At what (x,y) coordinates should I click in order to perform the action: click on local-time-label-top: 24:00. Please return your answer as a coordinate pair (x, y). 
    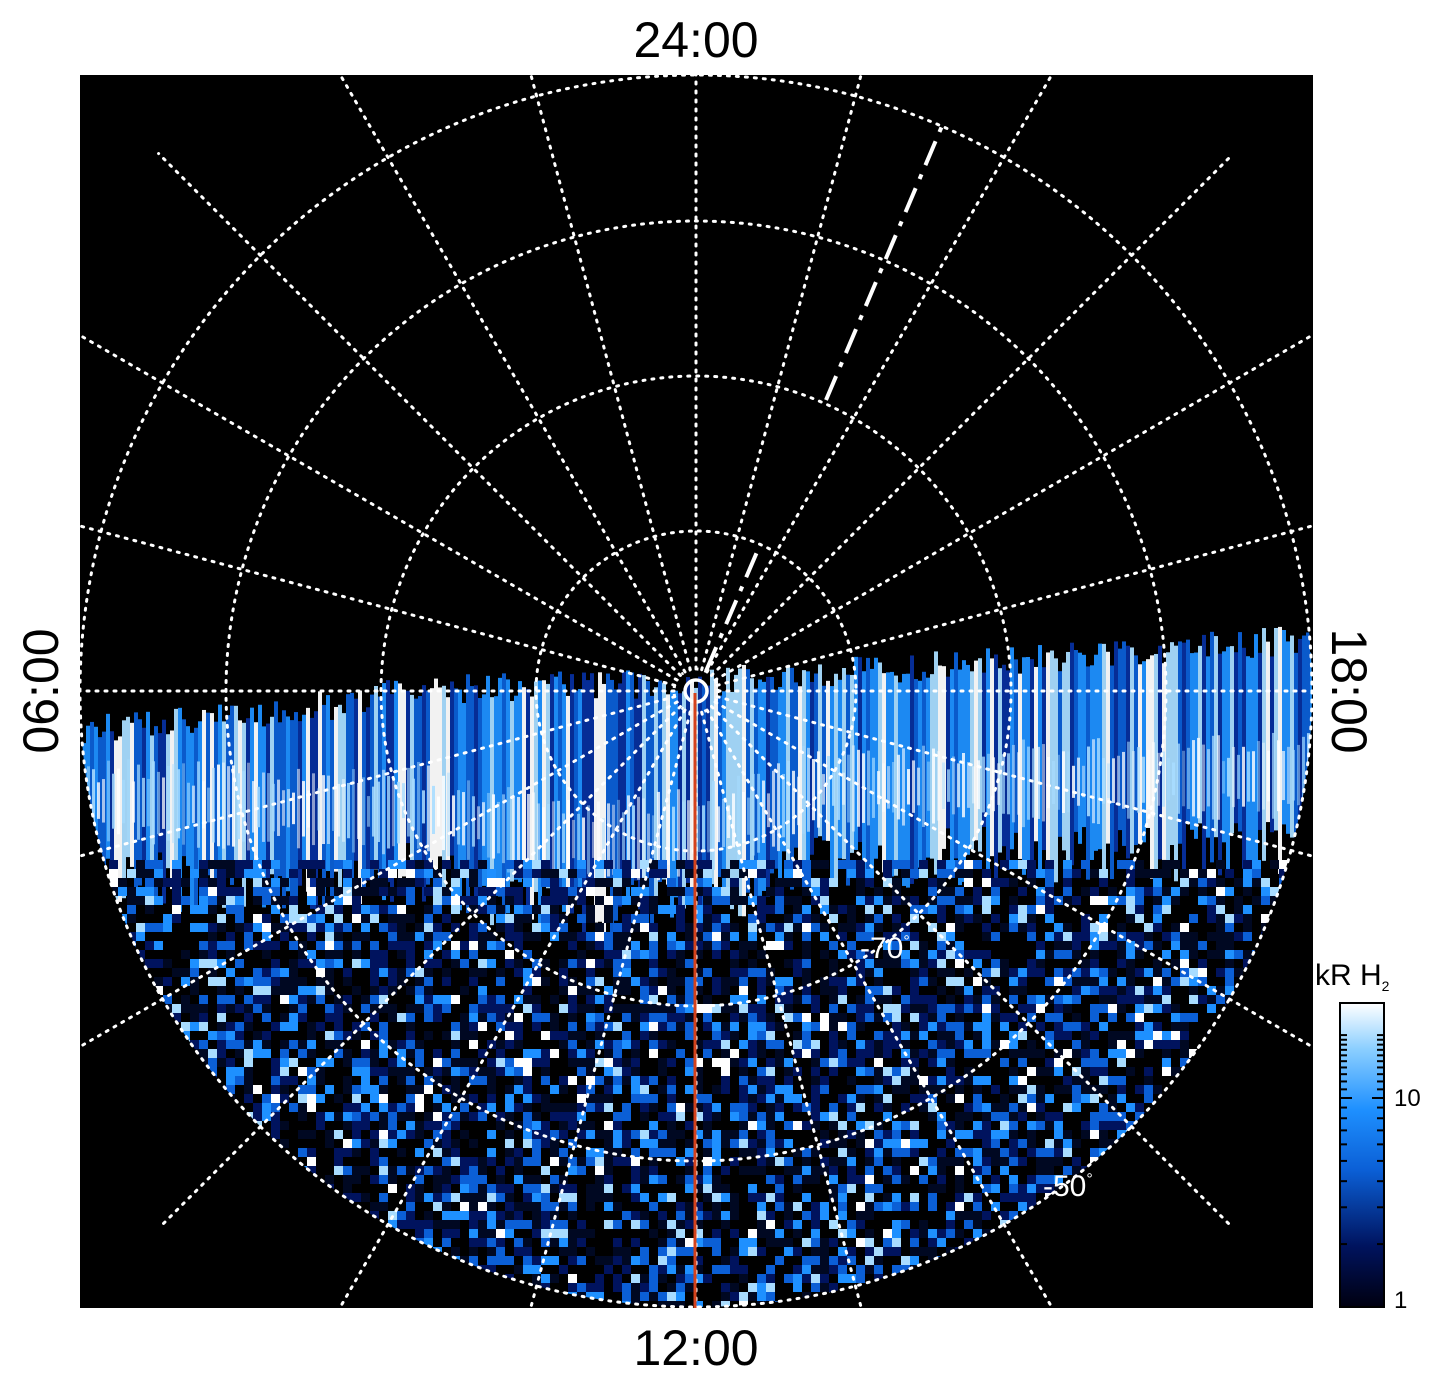
    Looking at the image, I should click on (695, 40).